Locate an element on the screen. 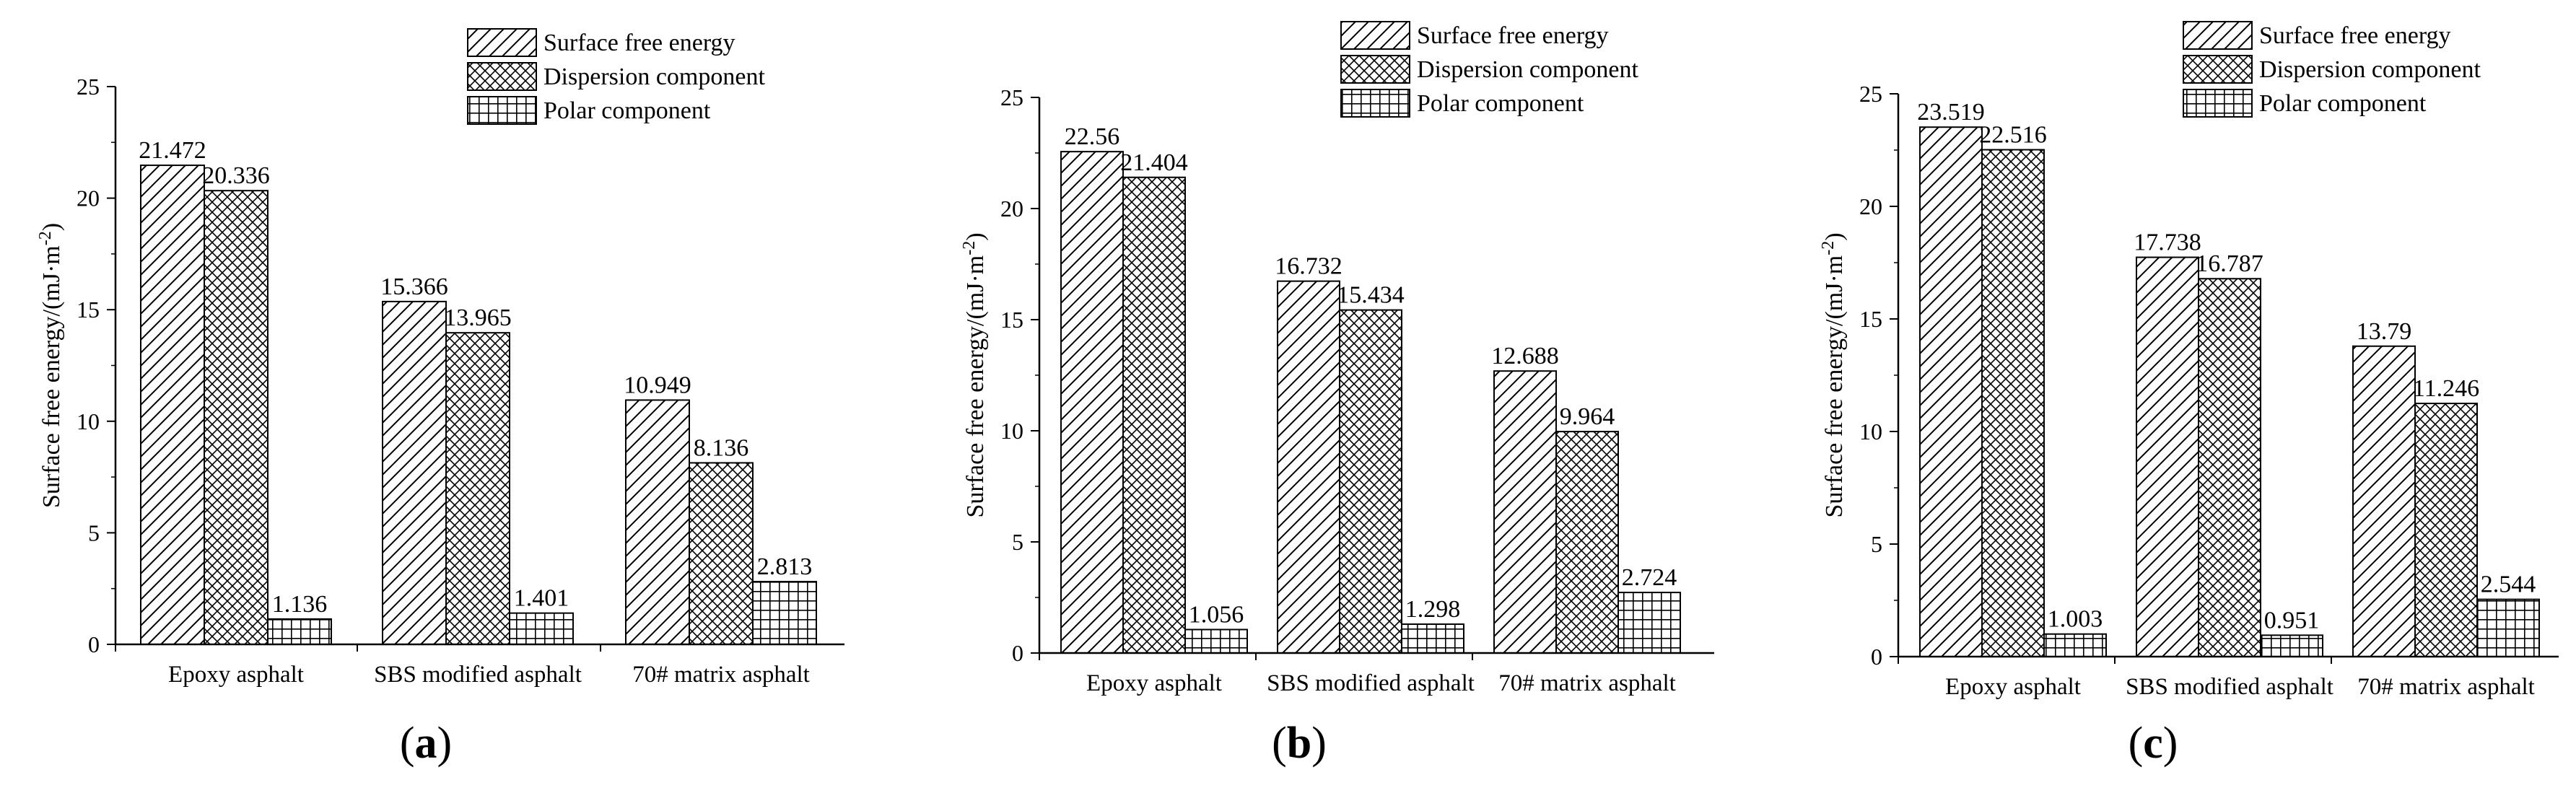 The height and width of the screenshot is (793, 2576). data-label: 8.136 is located at coordinates (721, 447).